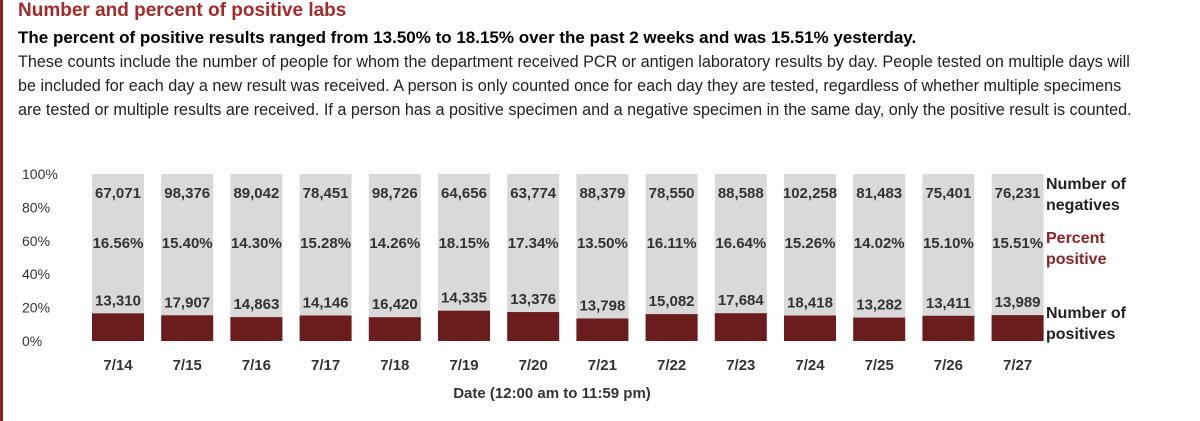 This screenshot has width=1200, height=421. Describe the element at coordinates (948, 243) in the screenshot. I see `percent-positive-data-label: 15.10%` at that location.